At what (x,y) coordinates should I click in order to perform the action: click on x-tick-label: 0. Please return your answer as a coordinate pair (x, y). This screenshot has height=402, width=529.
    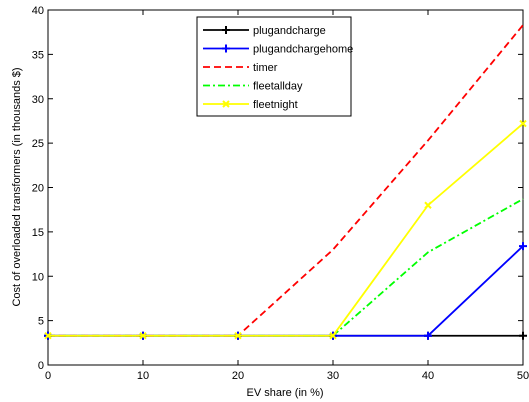
    Looking at the image, I should click on (48, 376).